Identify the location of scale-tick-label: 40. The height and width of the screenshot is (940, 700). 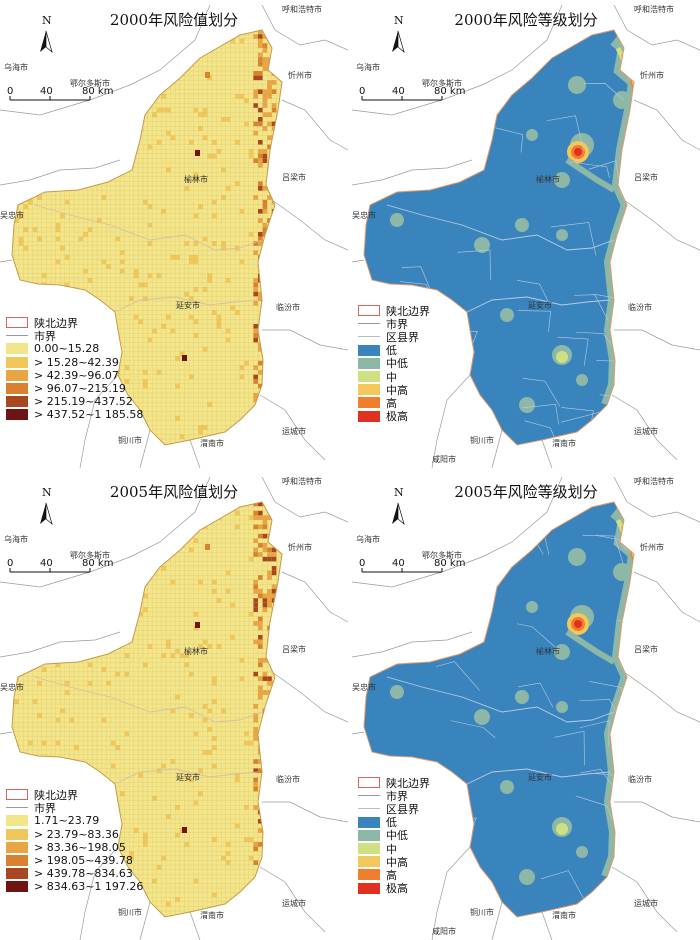
(46, 91).